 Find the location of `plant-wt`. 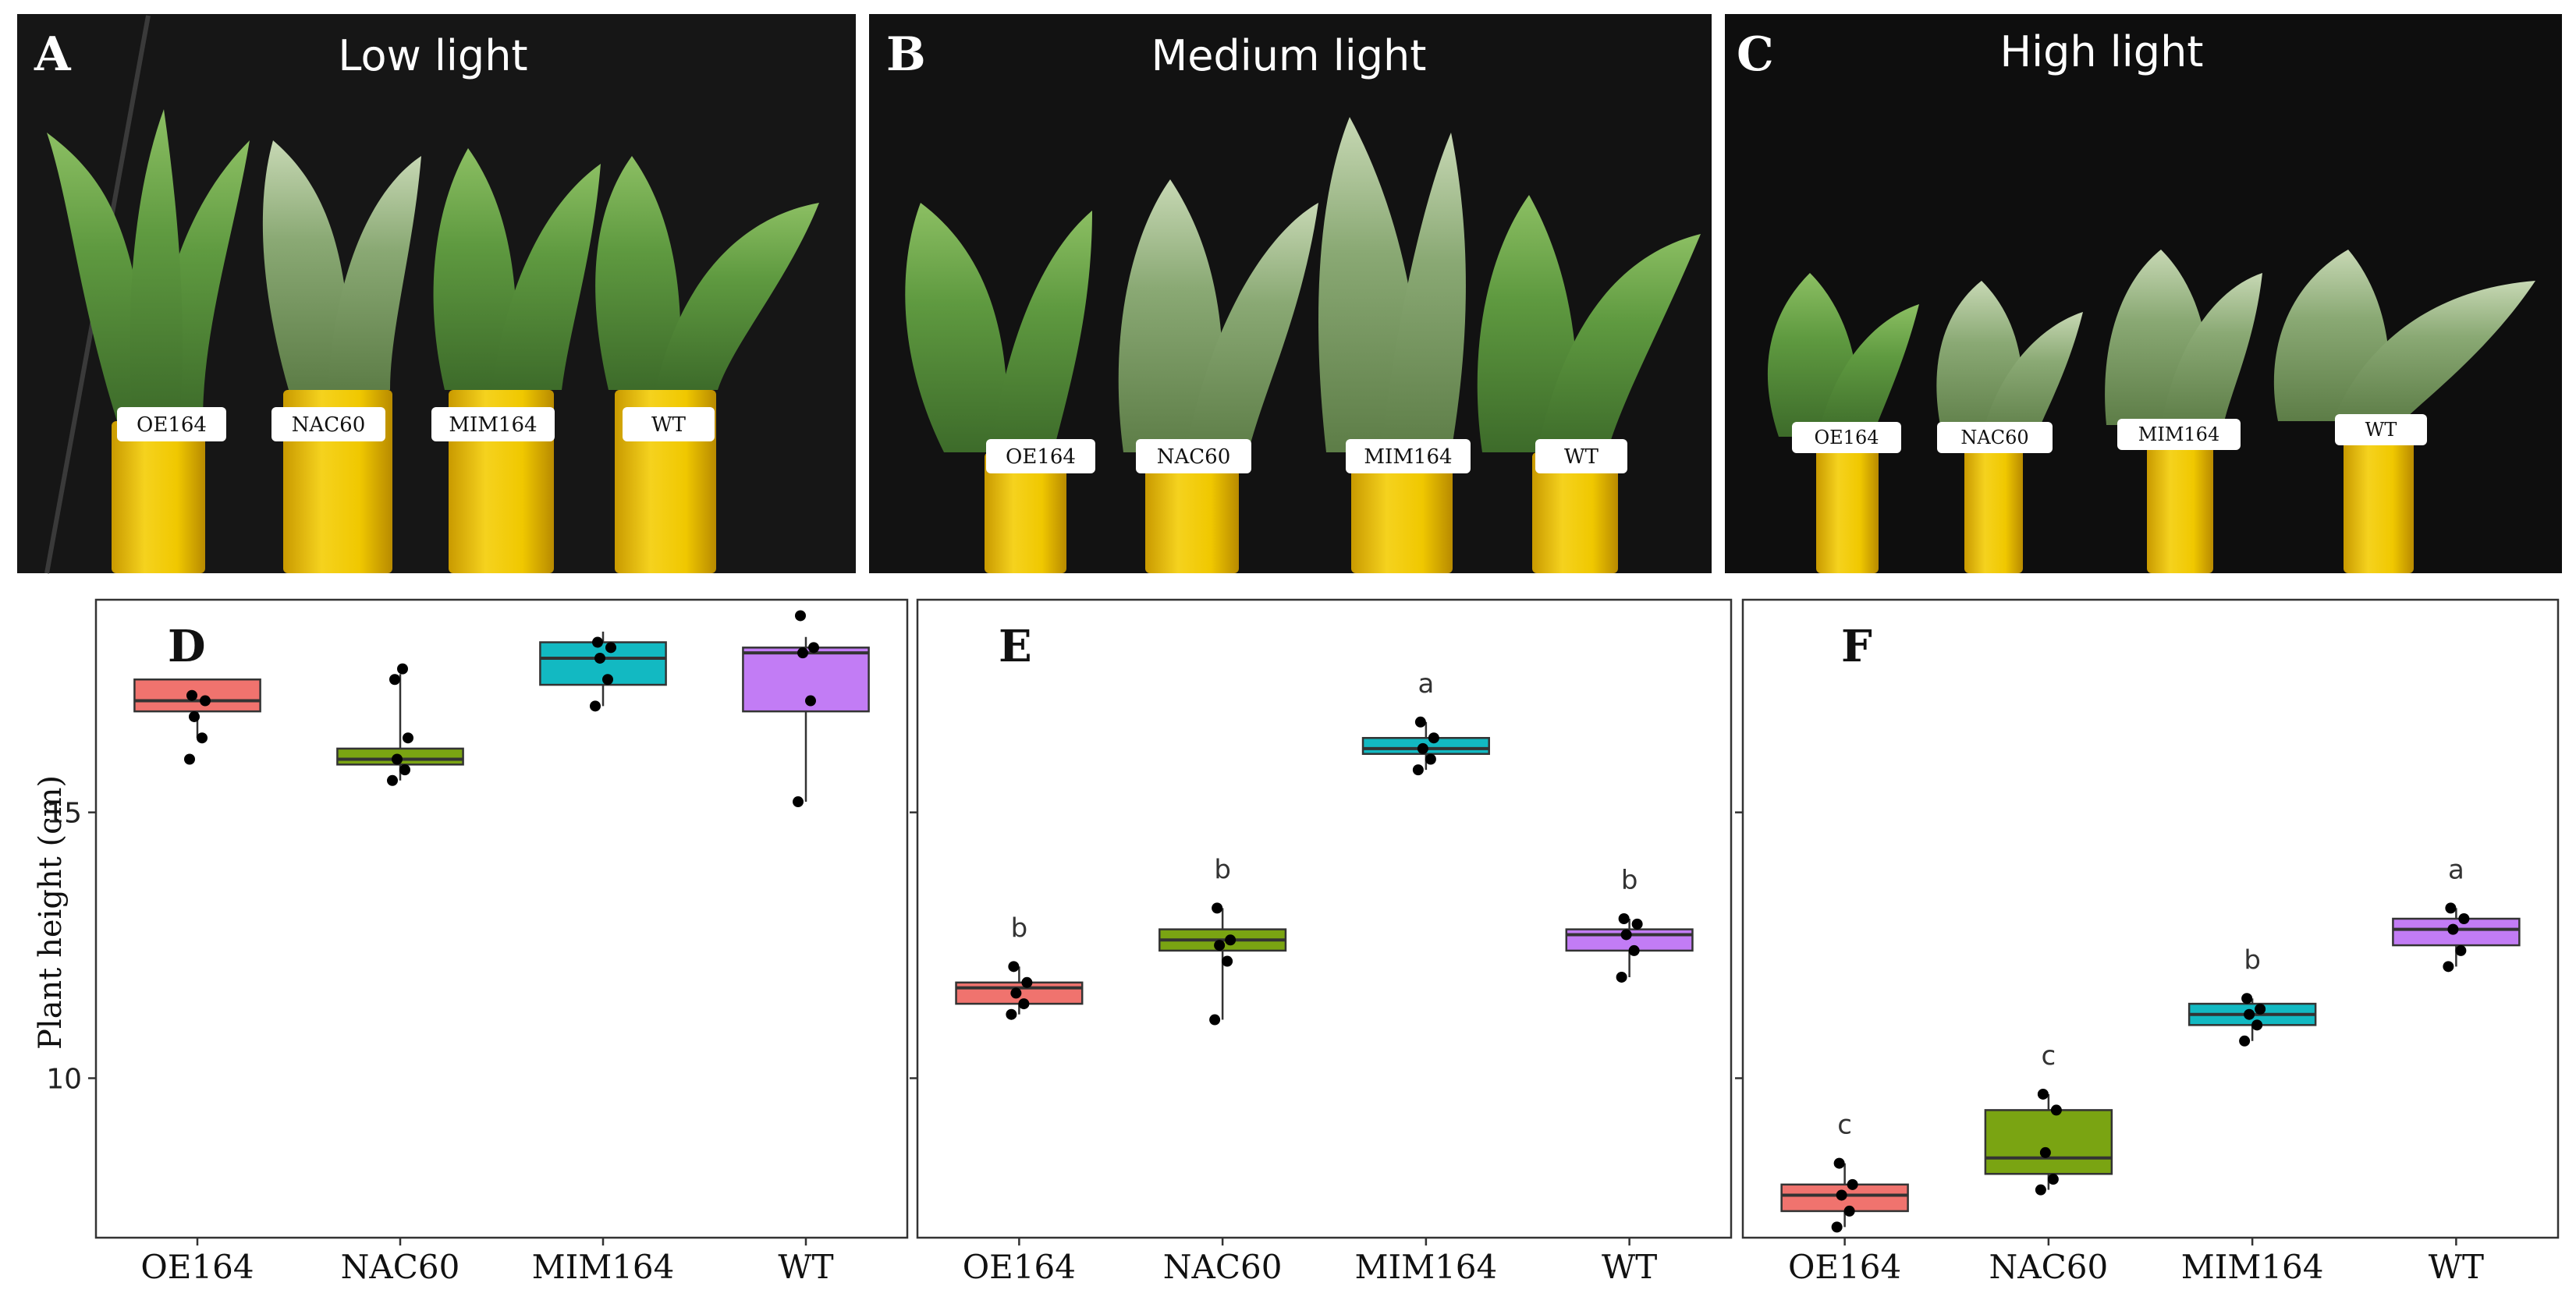

plant-wt is located at coordinates (1589, 384).